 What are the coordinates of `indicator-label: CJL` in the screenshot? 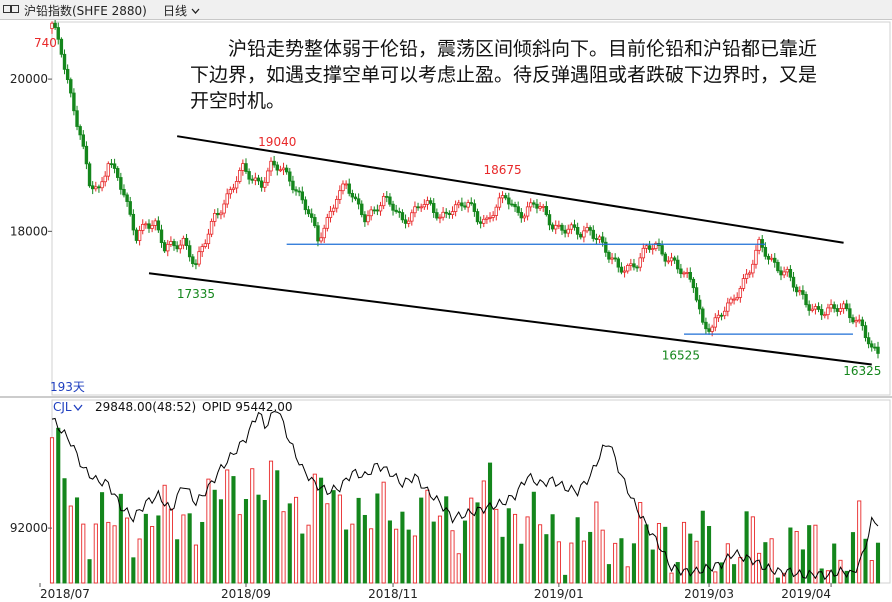 It's located at (62, 407).